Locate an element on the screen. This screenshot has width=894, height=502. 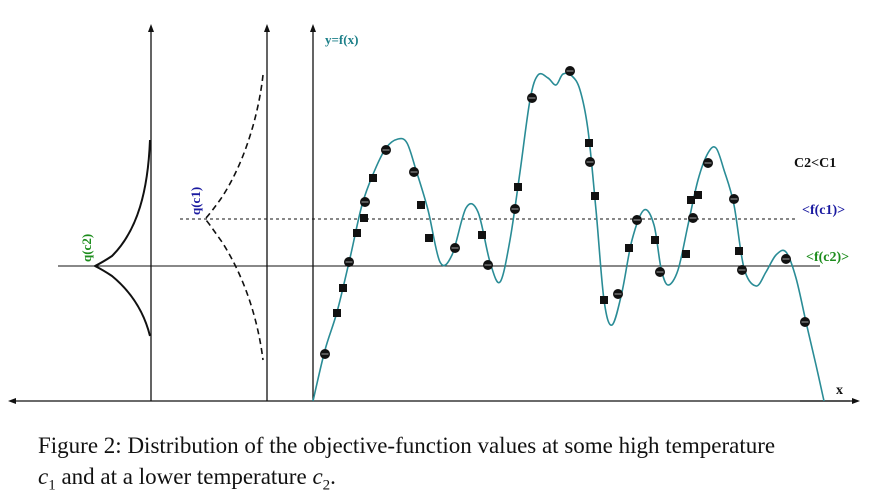
y-axis-label: y=f(x) is located at coordinates (341, 39).